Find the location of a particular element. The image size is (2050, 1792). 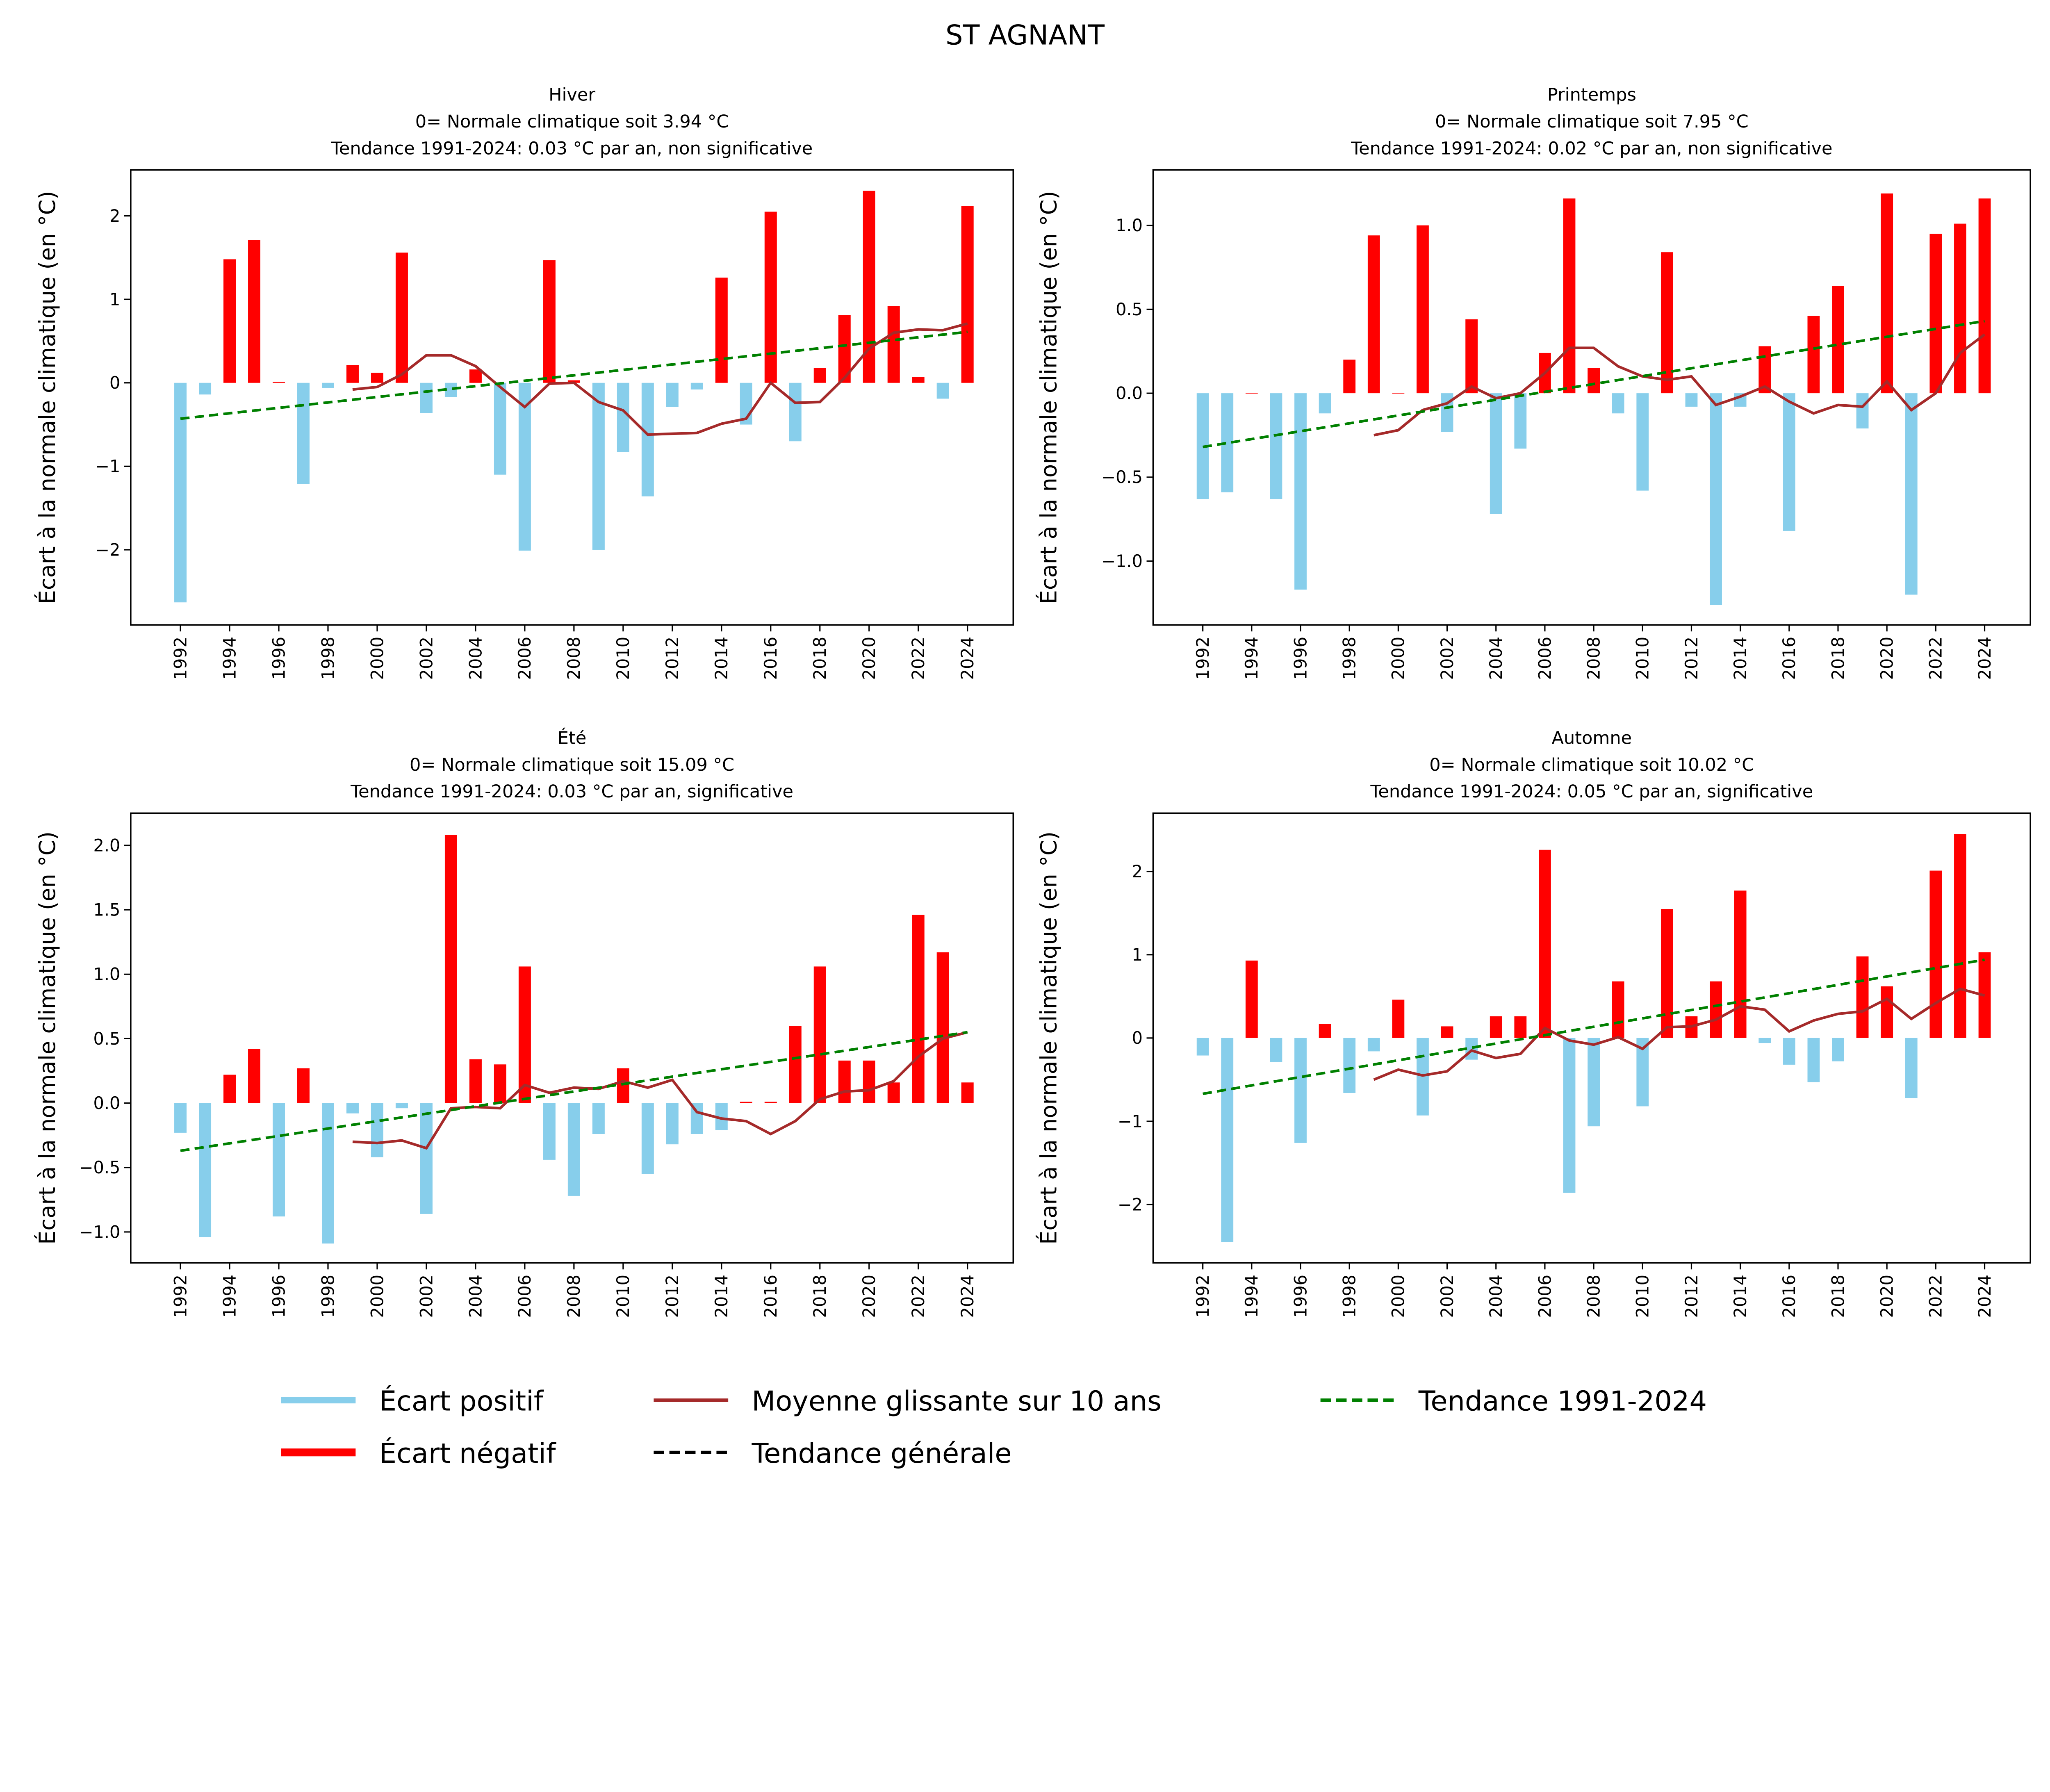

x-tick-label: 2008 is located at coordinates (574, 659).